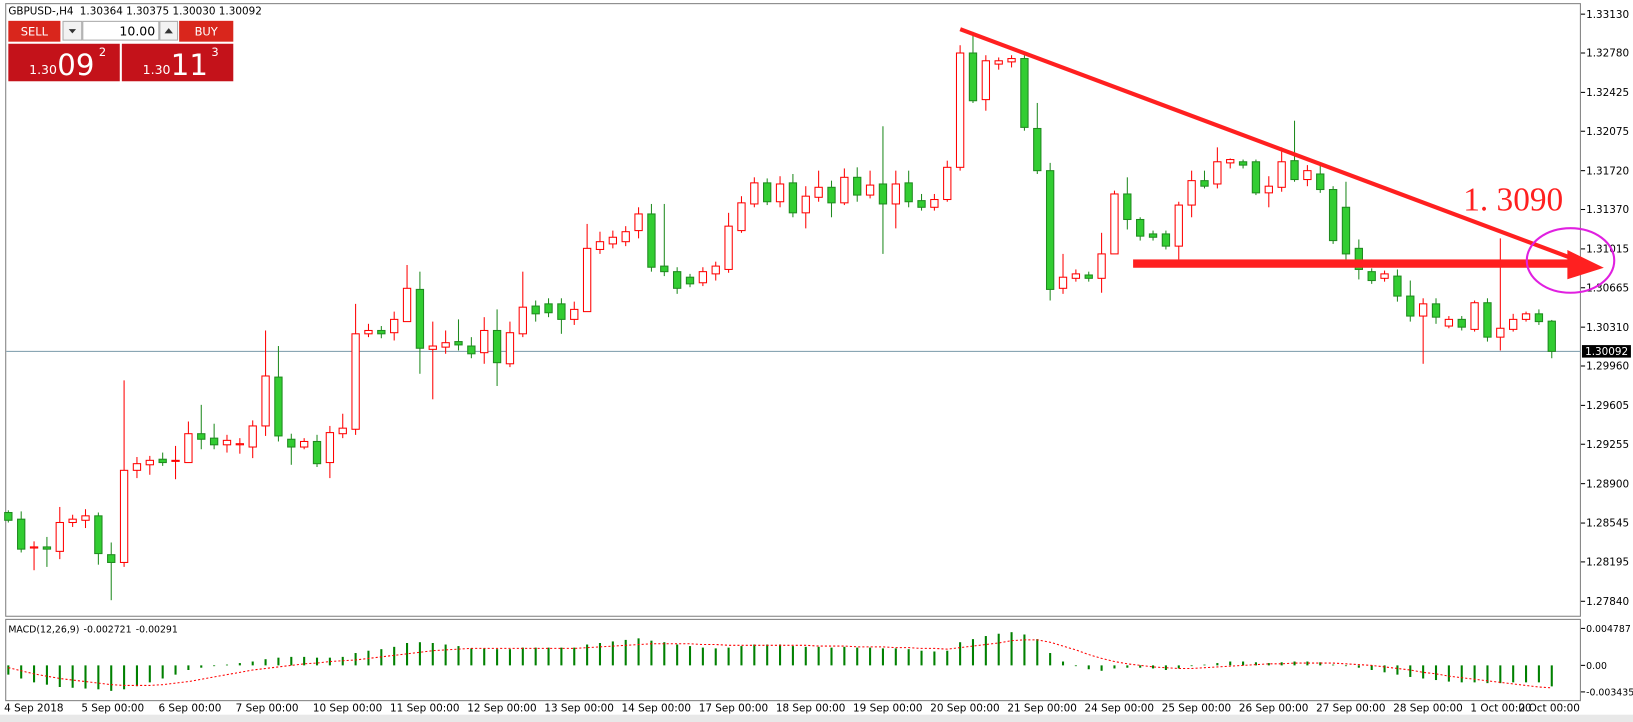 This screenshot has height=722, width=1633. What do you see at coordinates (1607, 132) in the screenshot?
I see `y-tick-label: 1.32075` at bounding box center [1607, 132].